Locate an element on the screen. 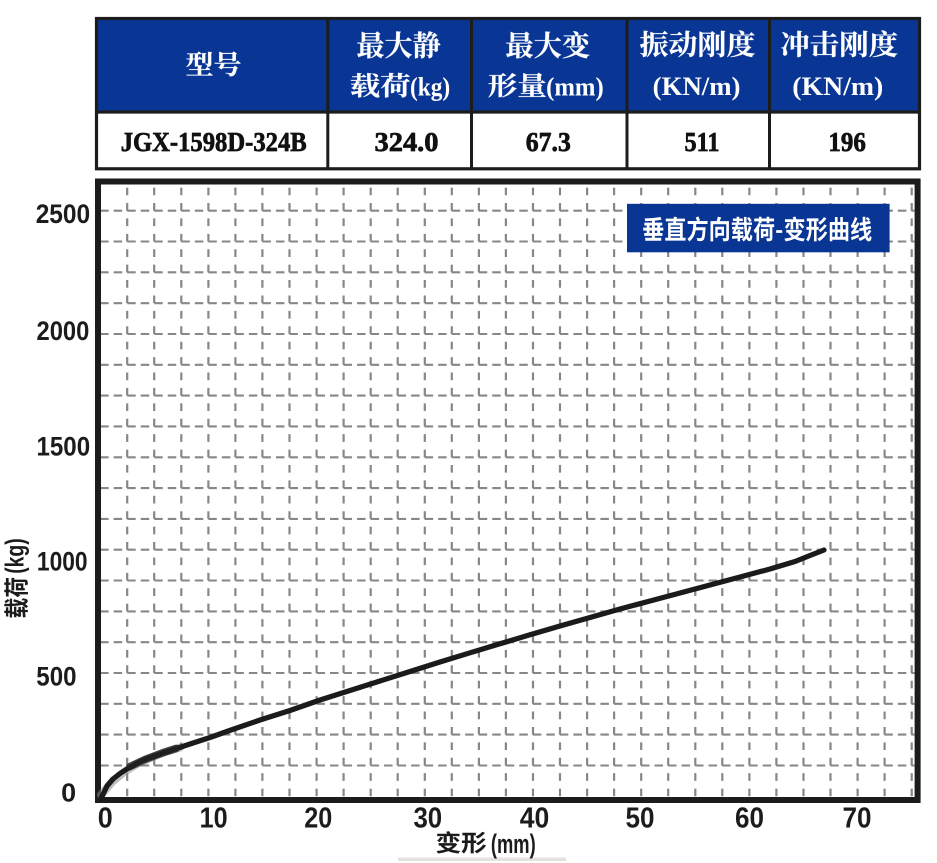  svg-text: 2500 is located at coordinates (63, 214).